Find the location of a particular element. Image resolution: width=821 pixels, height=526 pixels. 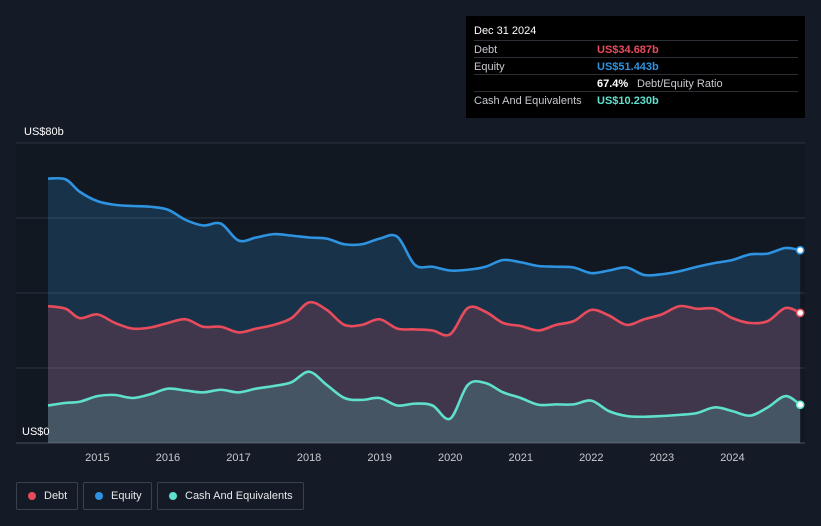

x-tick-label: 2015 is located at coordinates (97, 458).